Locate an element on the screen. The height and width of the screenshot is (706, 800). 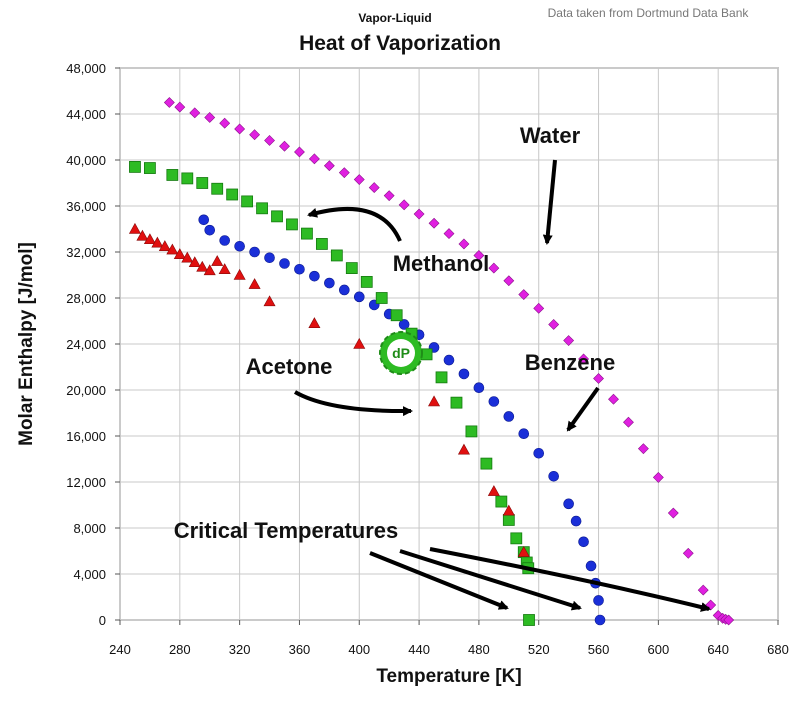
data-source-credit: Data taken from Dortmund Data Bank is located at coordinates (649, 13).